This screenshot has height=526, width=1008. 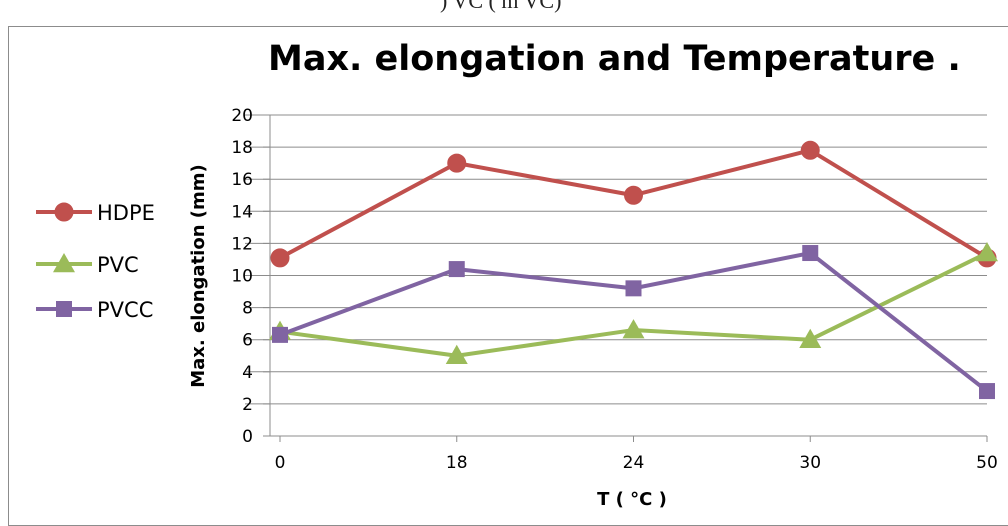 What do you see at coordinates (94, 310) in the screenshot?
I see `legend-item-pvcc: PVCC` at bounding box center [94, 310].